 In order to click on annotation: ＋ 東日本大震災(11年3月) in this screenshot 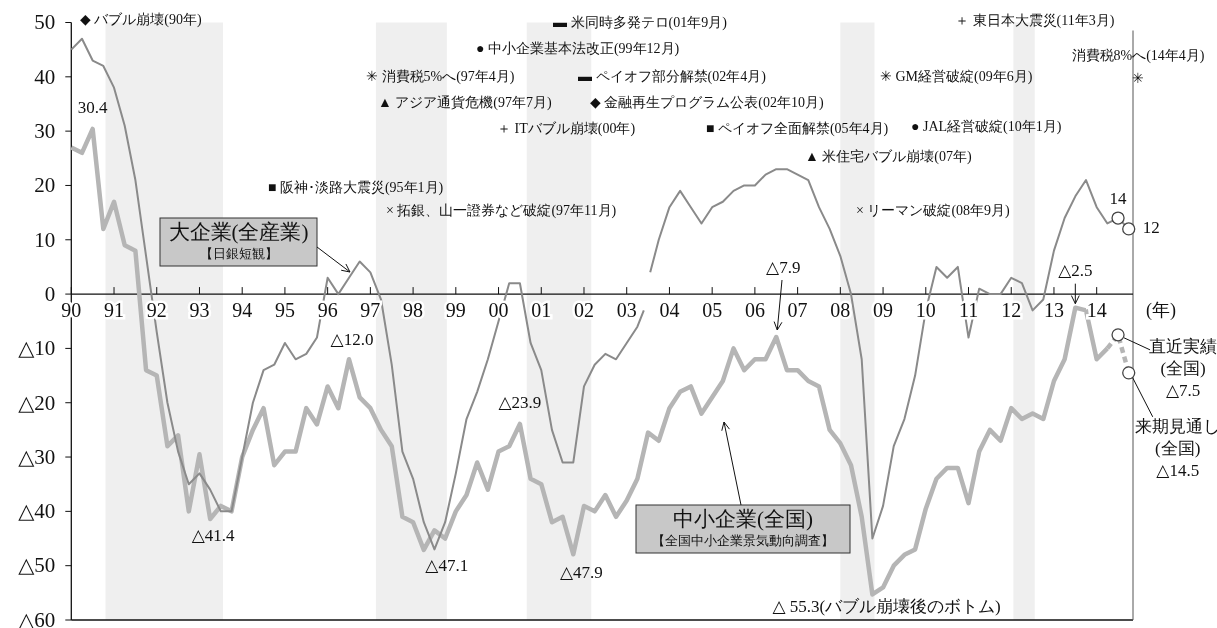, I will do `click(1035, 21)`.